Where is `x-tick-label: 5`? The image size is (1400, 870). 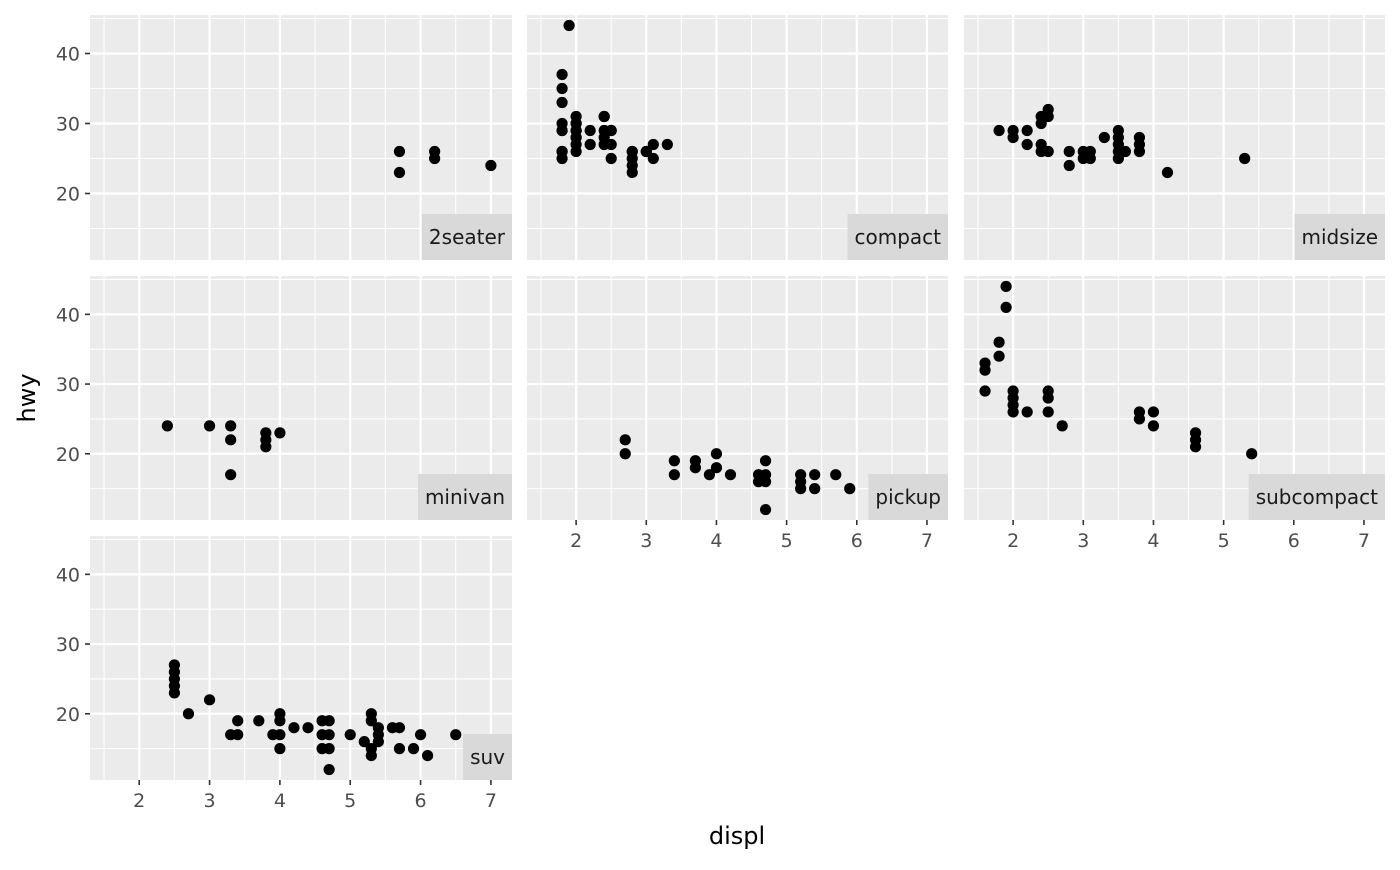 x-tick-label: 5 is located at coordinates (1224, 541).